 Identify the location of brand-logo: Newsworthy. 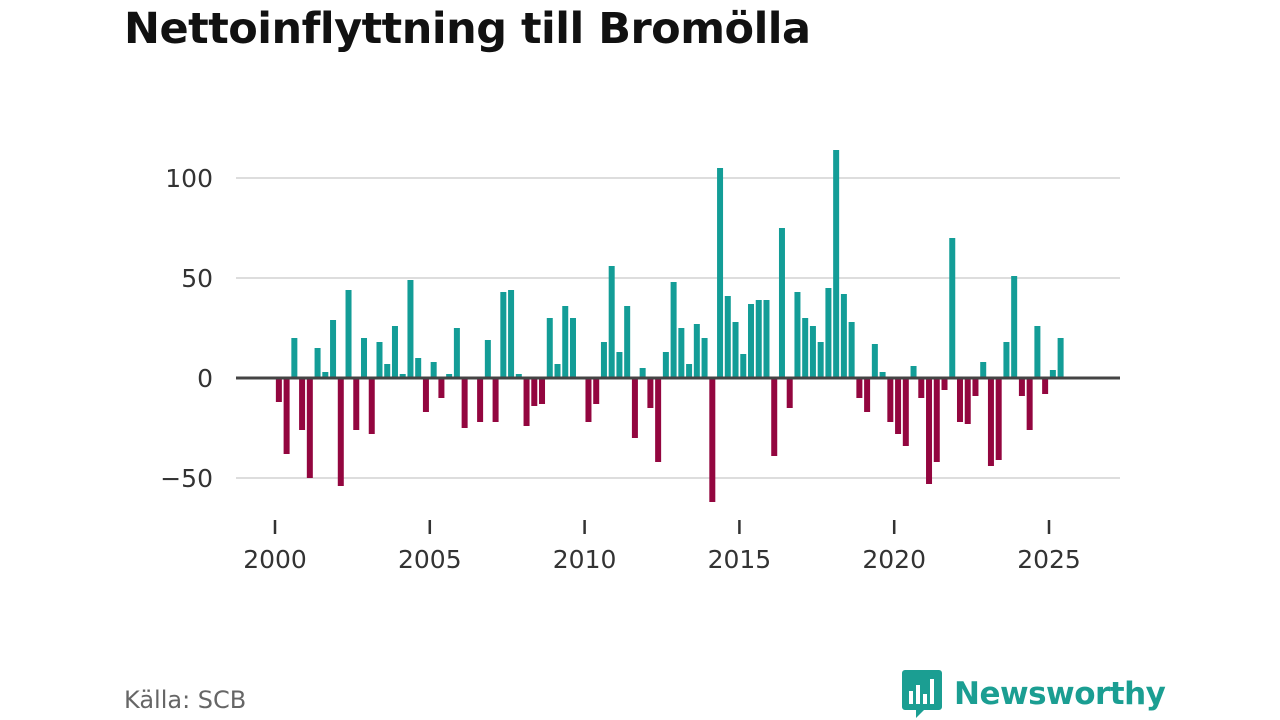
(1034, 694).